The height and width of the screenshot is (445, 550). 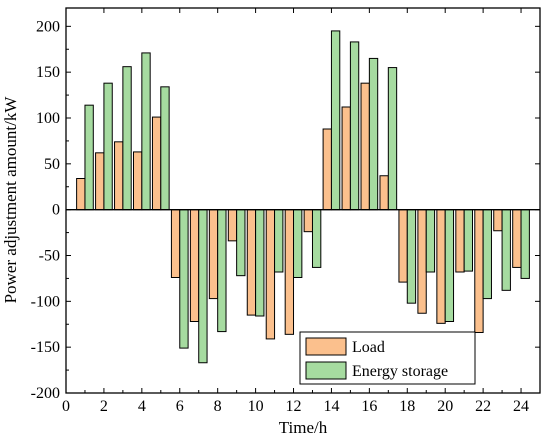 What do you see at coordinates (49, 256) in the screenshot?
I see `y-tick-label--50: -50` at bounding box center [49, 256].